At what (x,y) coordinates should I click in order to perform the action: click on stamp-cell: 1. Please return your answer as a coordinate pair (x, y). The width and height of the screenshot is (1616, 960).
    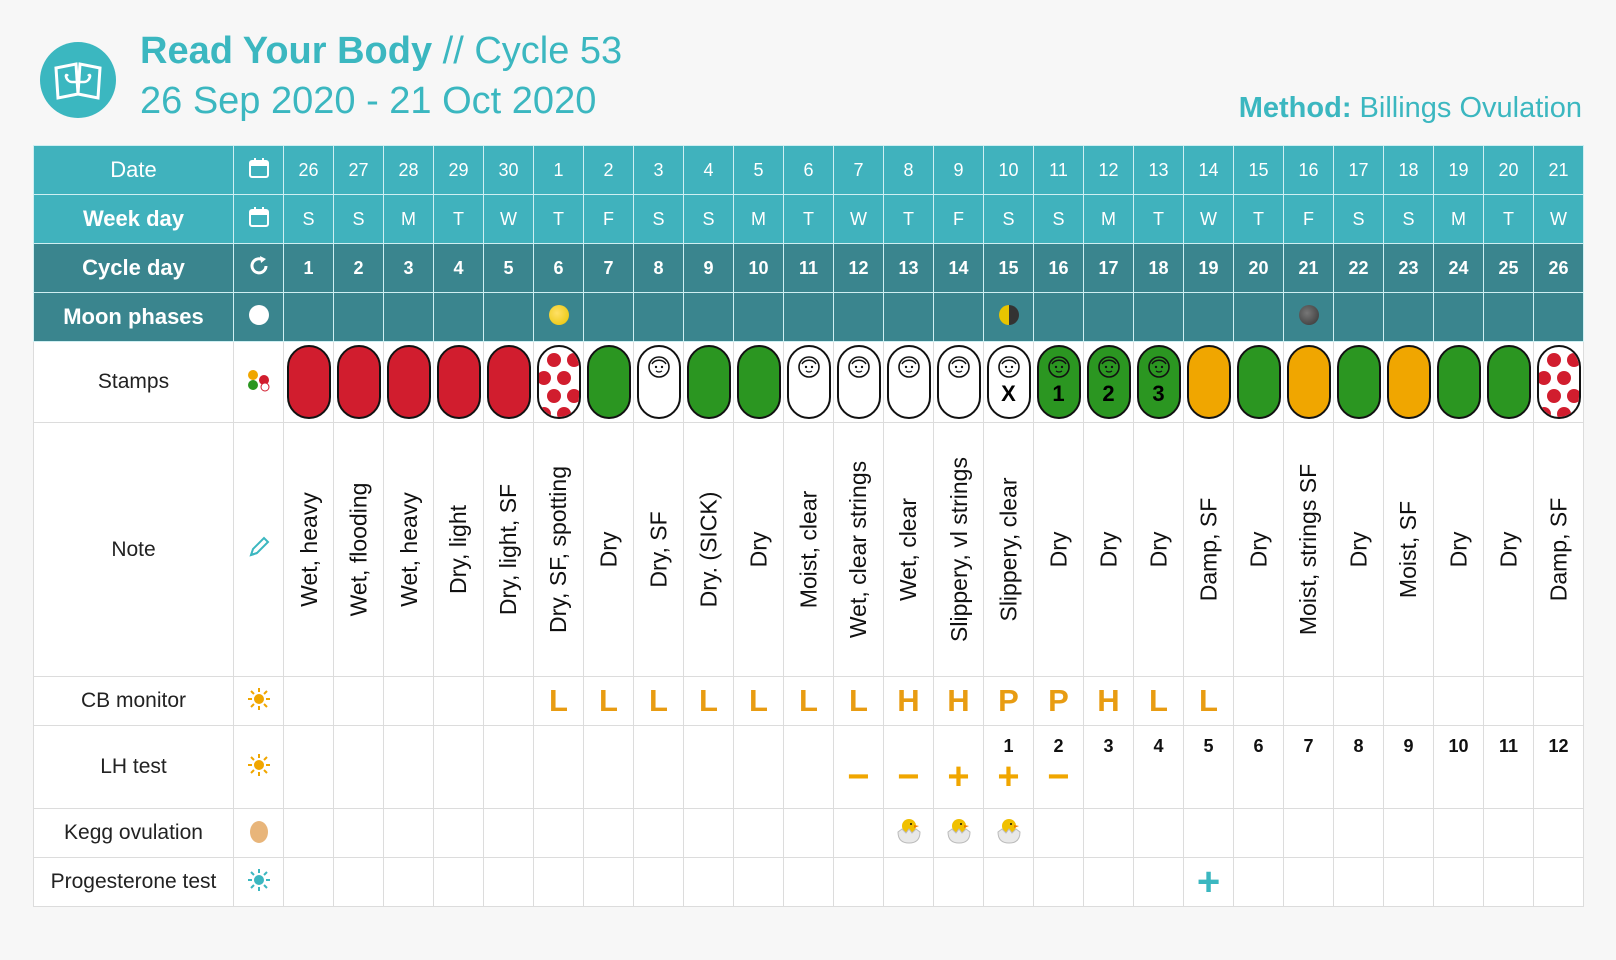
    Looking at the image, I should click on (1058, 382).